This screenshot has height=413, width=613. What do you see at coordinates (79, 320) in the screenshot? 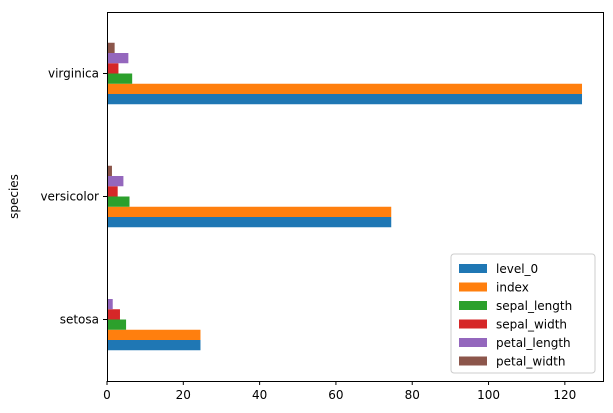
I see `y-tick-label: setosa` at bounding box center [79, 320].